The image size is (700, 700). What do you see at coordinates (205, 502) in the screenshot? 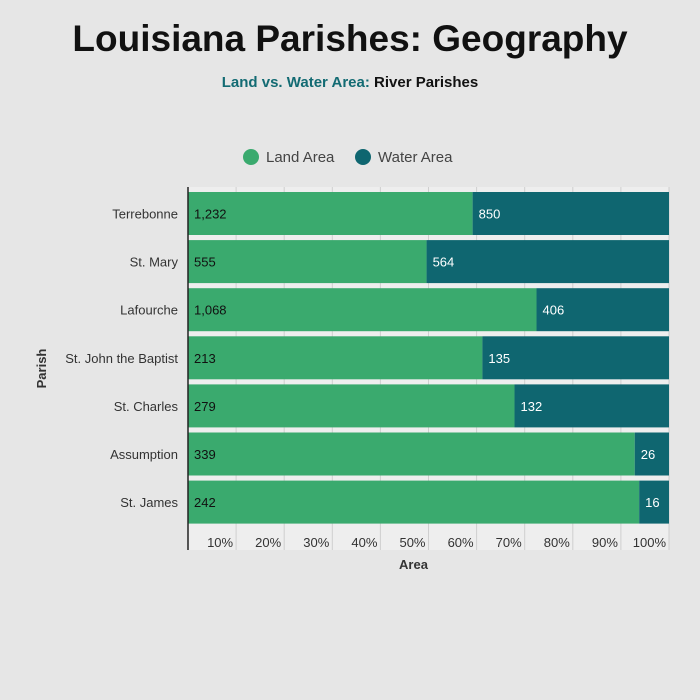
I see `data-label: 242` at bounding box center [205, 502].